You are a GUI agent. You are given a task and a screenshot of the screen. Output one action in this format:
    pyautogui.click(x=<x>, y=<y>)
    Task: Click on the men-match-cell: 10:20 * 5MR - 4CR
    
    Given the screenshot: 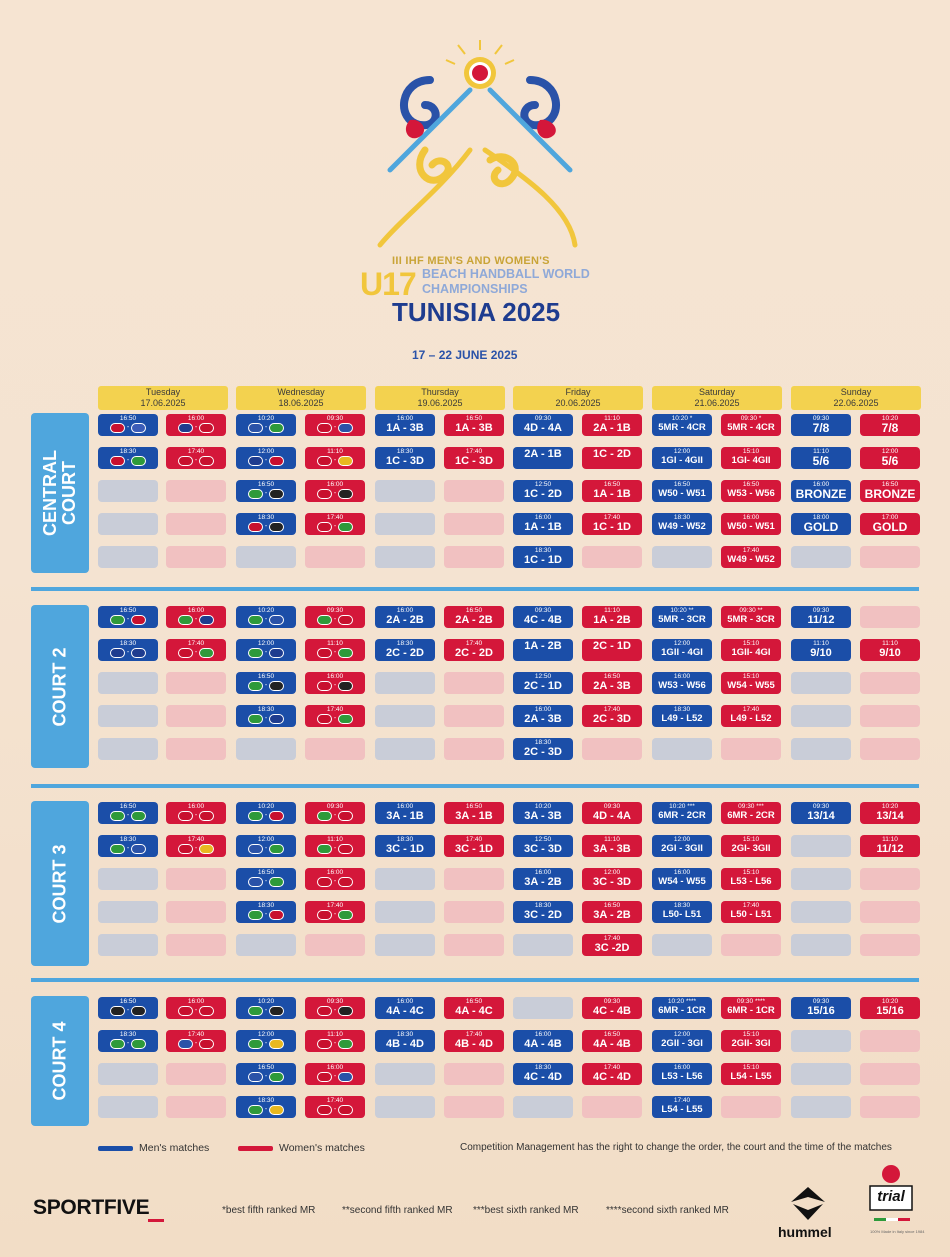 What is the action you would take?
    pyautogui.click(x=682, y=425)
    